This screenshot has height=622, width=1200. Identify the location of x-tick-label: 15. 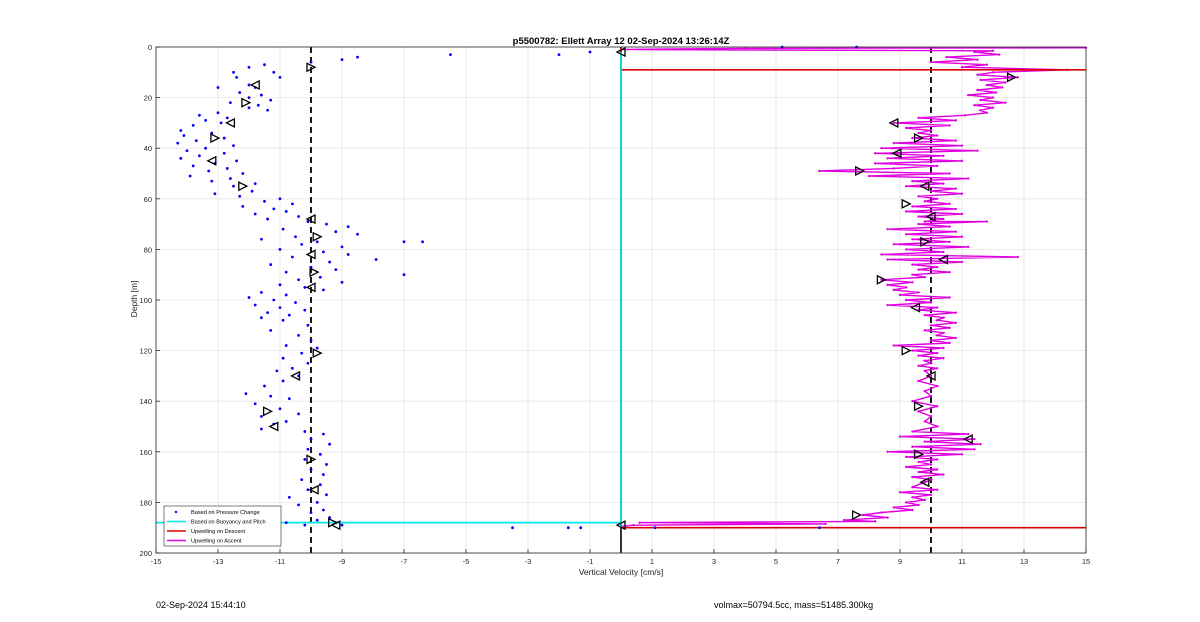
(1086, 561).